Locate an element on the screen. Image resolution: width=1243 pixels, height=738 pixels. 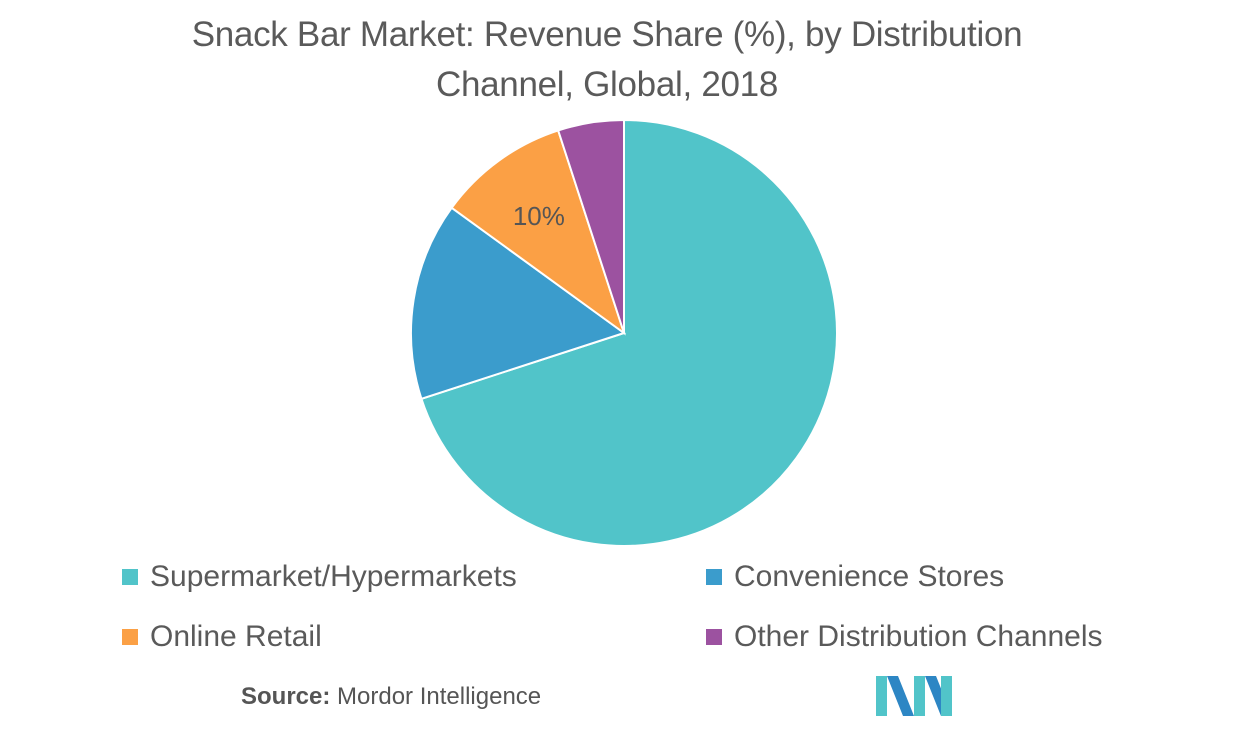
legend-item-other: Other Distribution Channels is located at coordinates (904, 637).